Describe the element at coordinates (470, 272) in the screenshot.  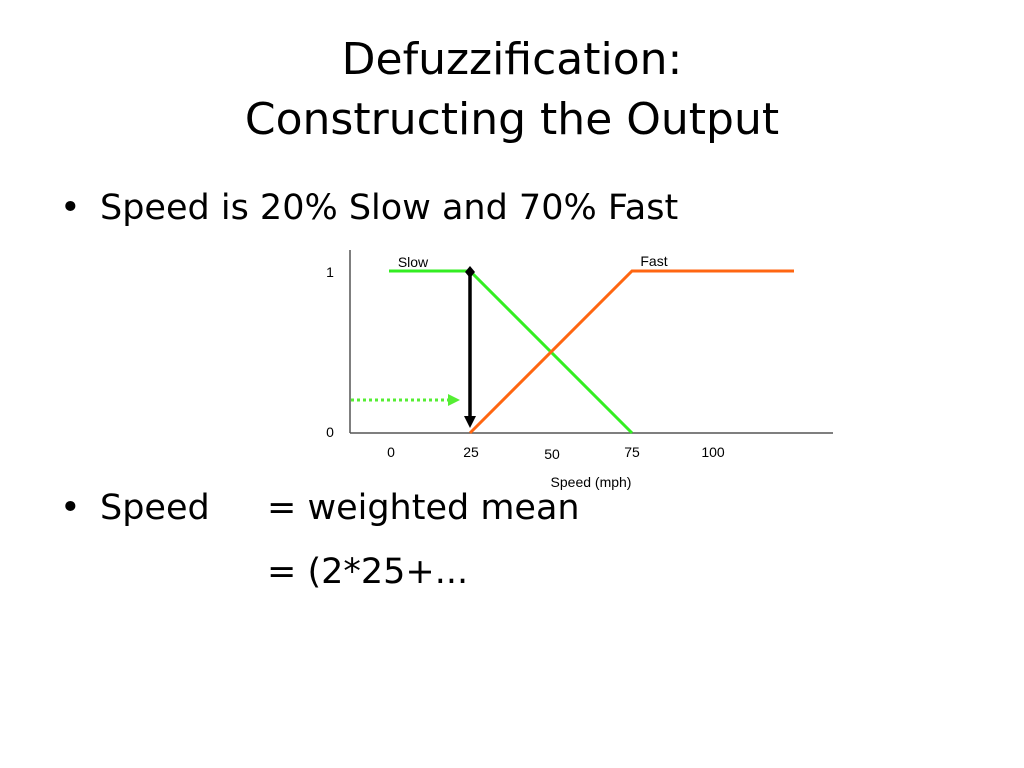
I see `diamond-arrow-head` at that location.